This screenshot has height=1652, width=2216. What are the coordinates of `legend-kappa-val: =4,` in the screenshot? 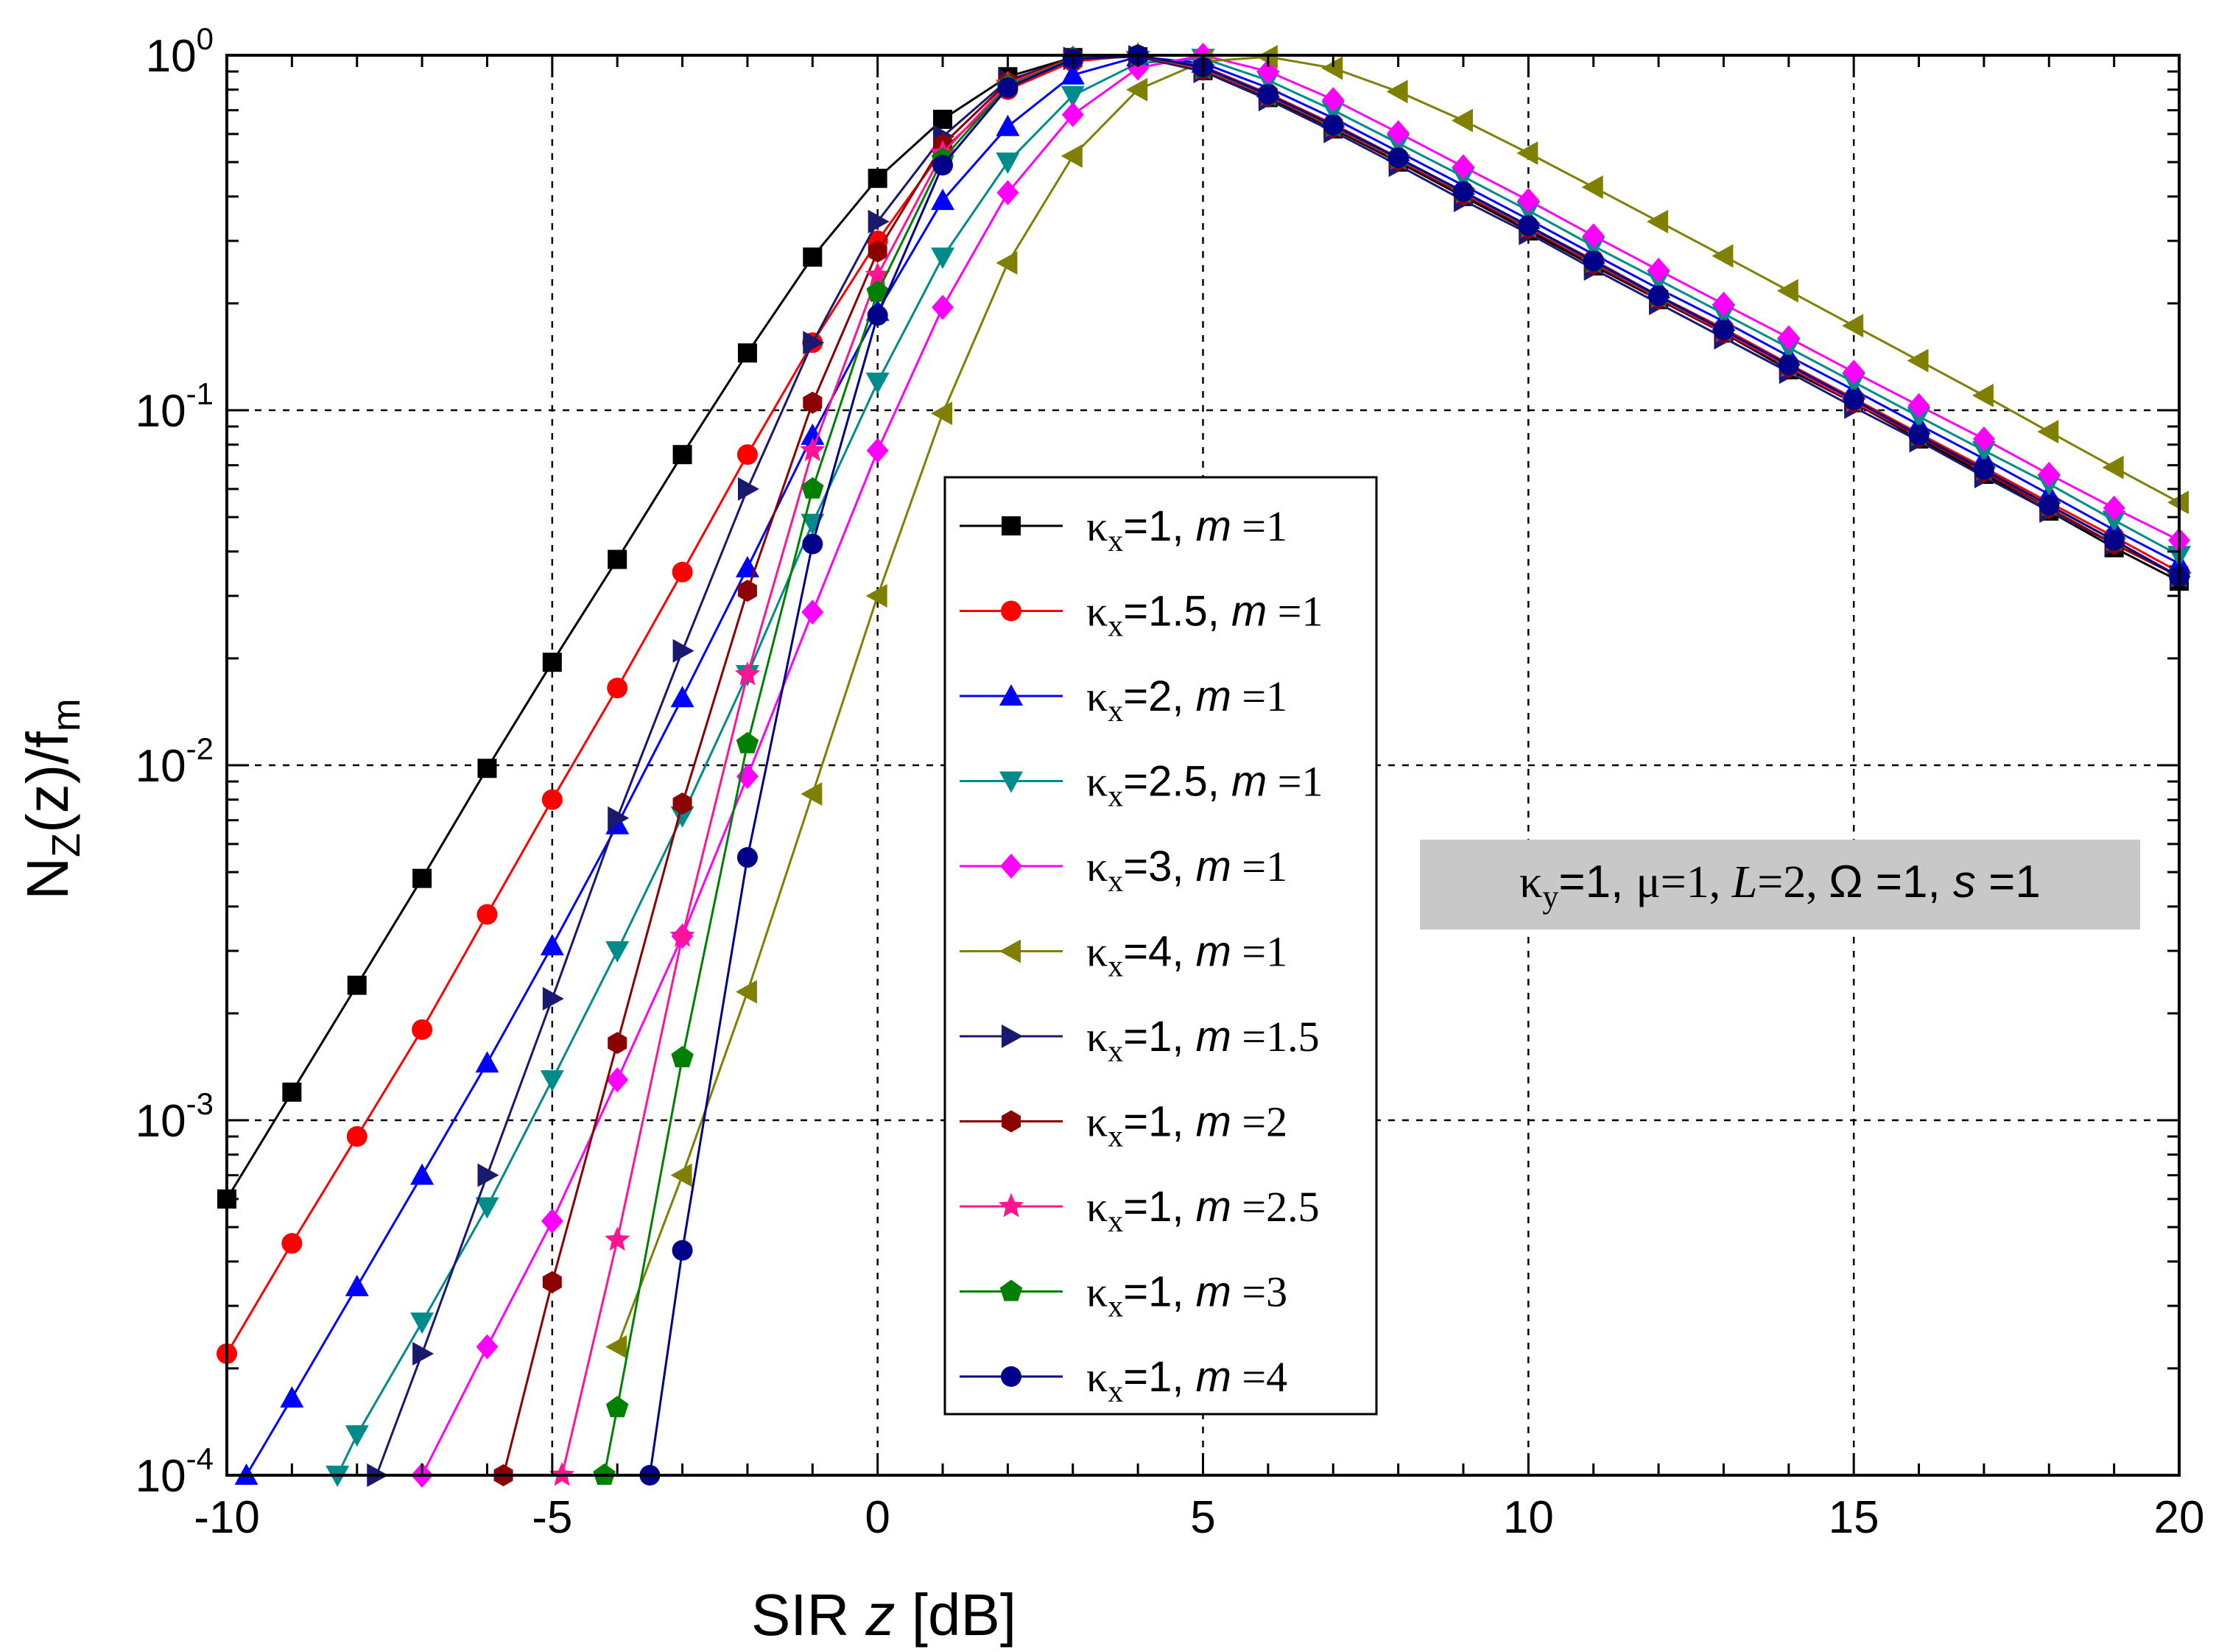 It's located at (1159, 952).